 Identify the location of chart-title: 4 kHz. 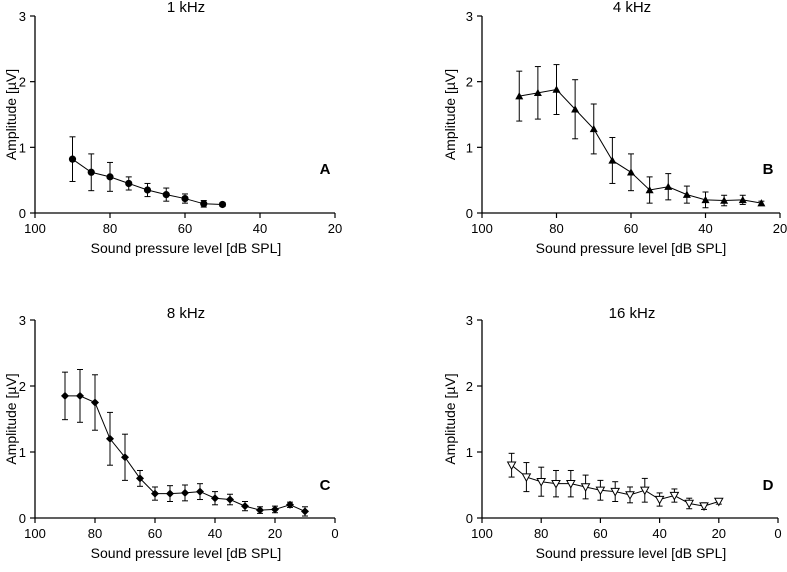
(632, 8).